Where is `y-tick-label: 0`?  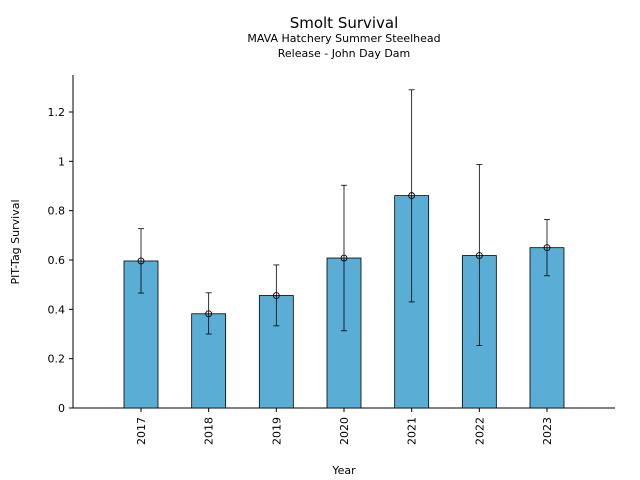 y-tick-label: 0 is located at coordinates (61, 408).